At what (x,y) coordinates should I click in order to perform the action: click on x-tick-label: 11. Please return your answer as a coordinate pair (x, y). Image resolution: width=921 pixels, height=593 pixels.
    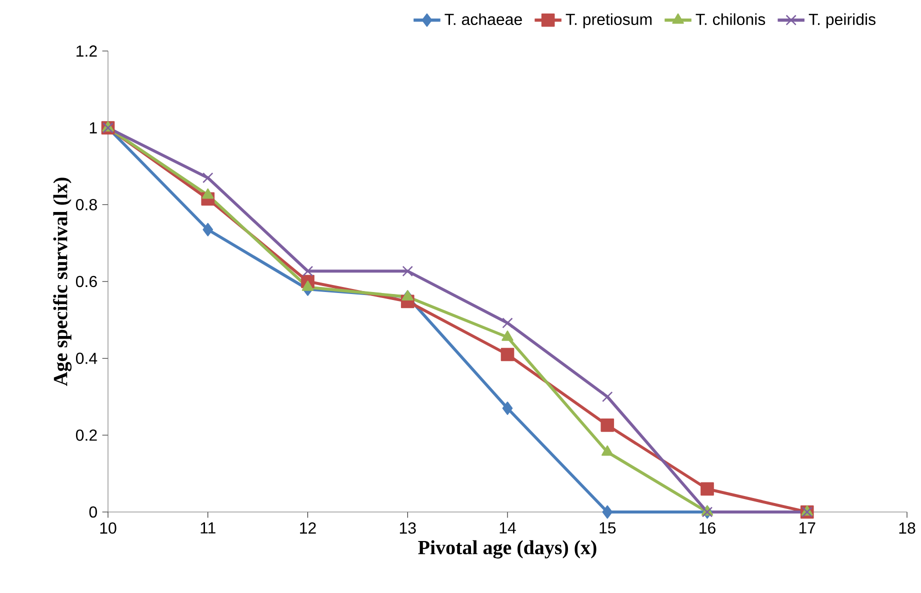
    Looking at the image, I should click on (208, 528).